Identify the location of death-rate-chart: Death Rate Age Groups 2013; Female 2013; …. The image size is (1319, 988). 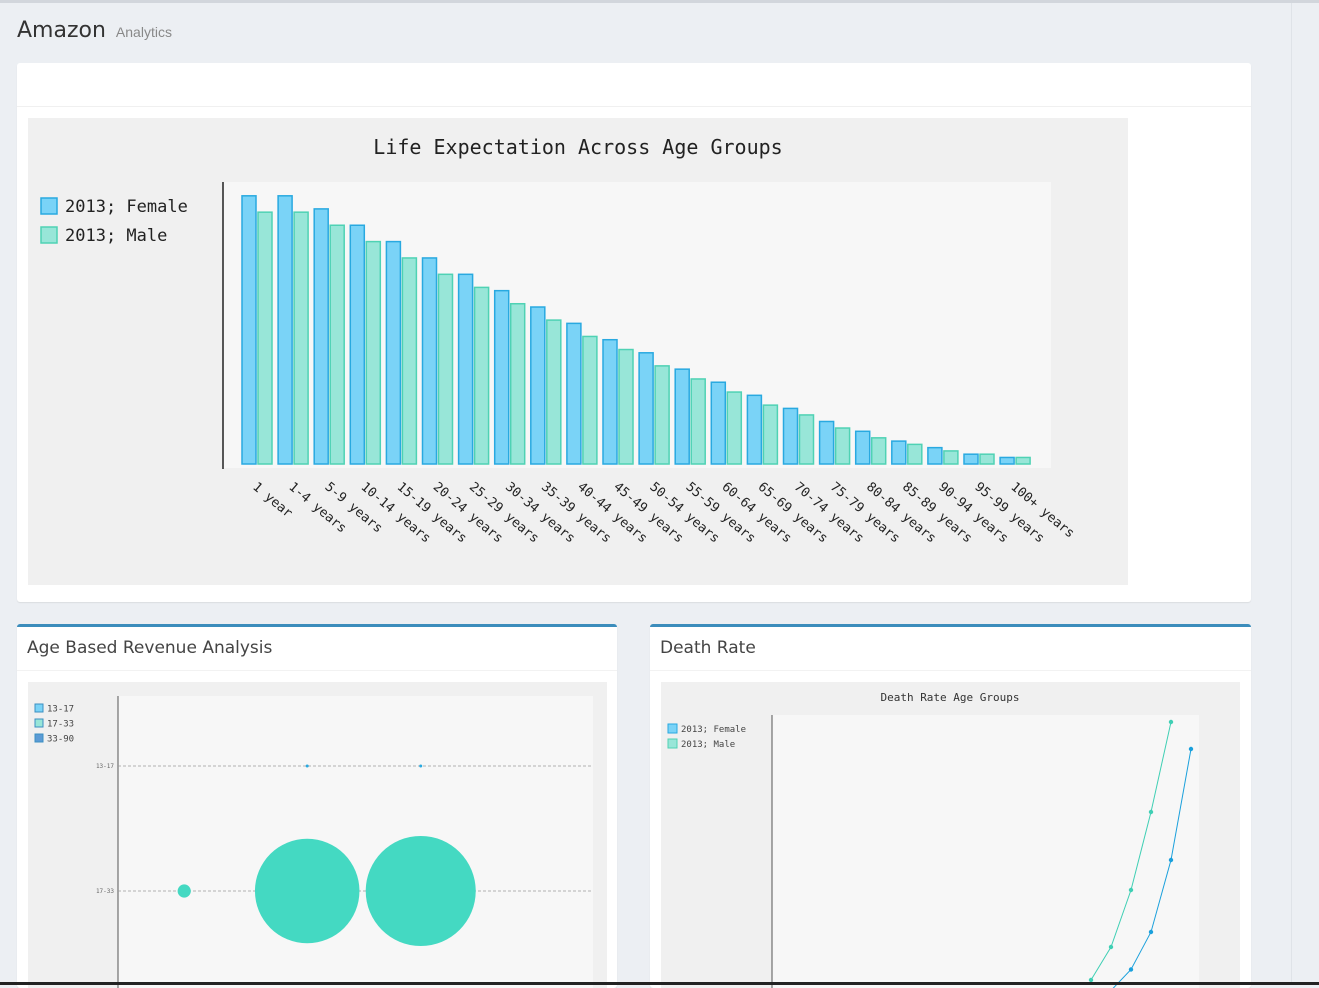
(950, 835).